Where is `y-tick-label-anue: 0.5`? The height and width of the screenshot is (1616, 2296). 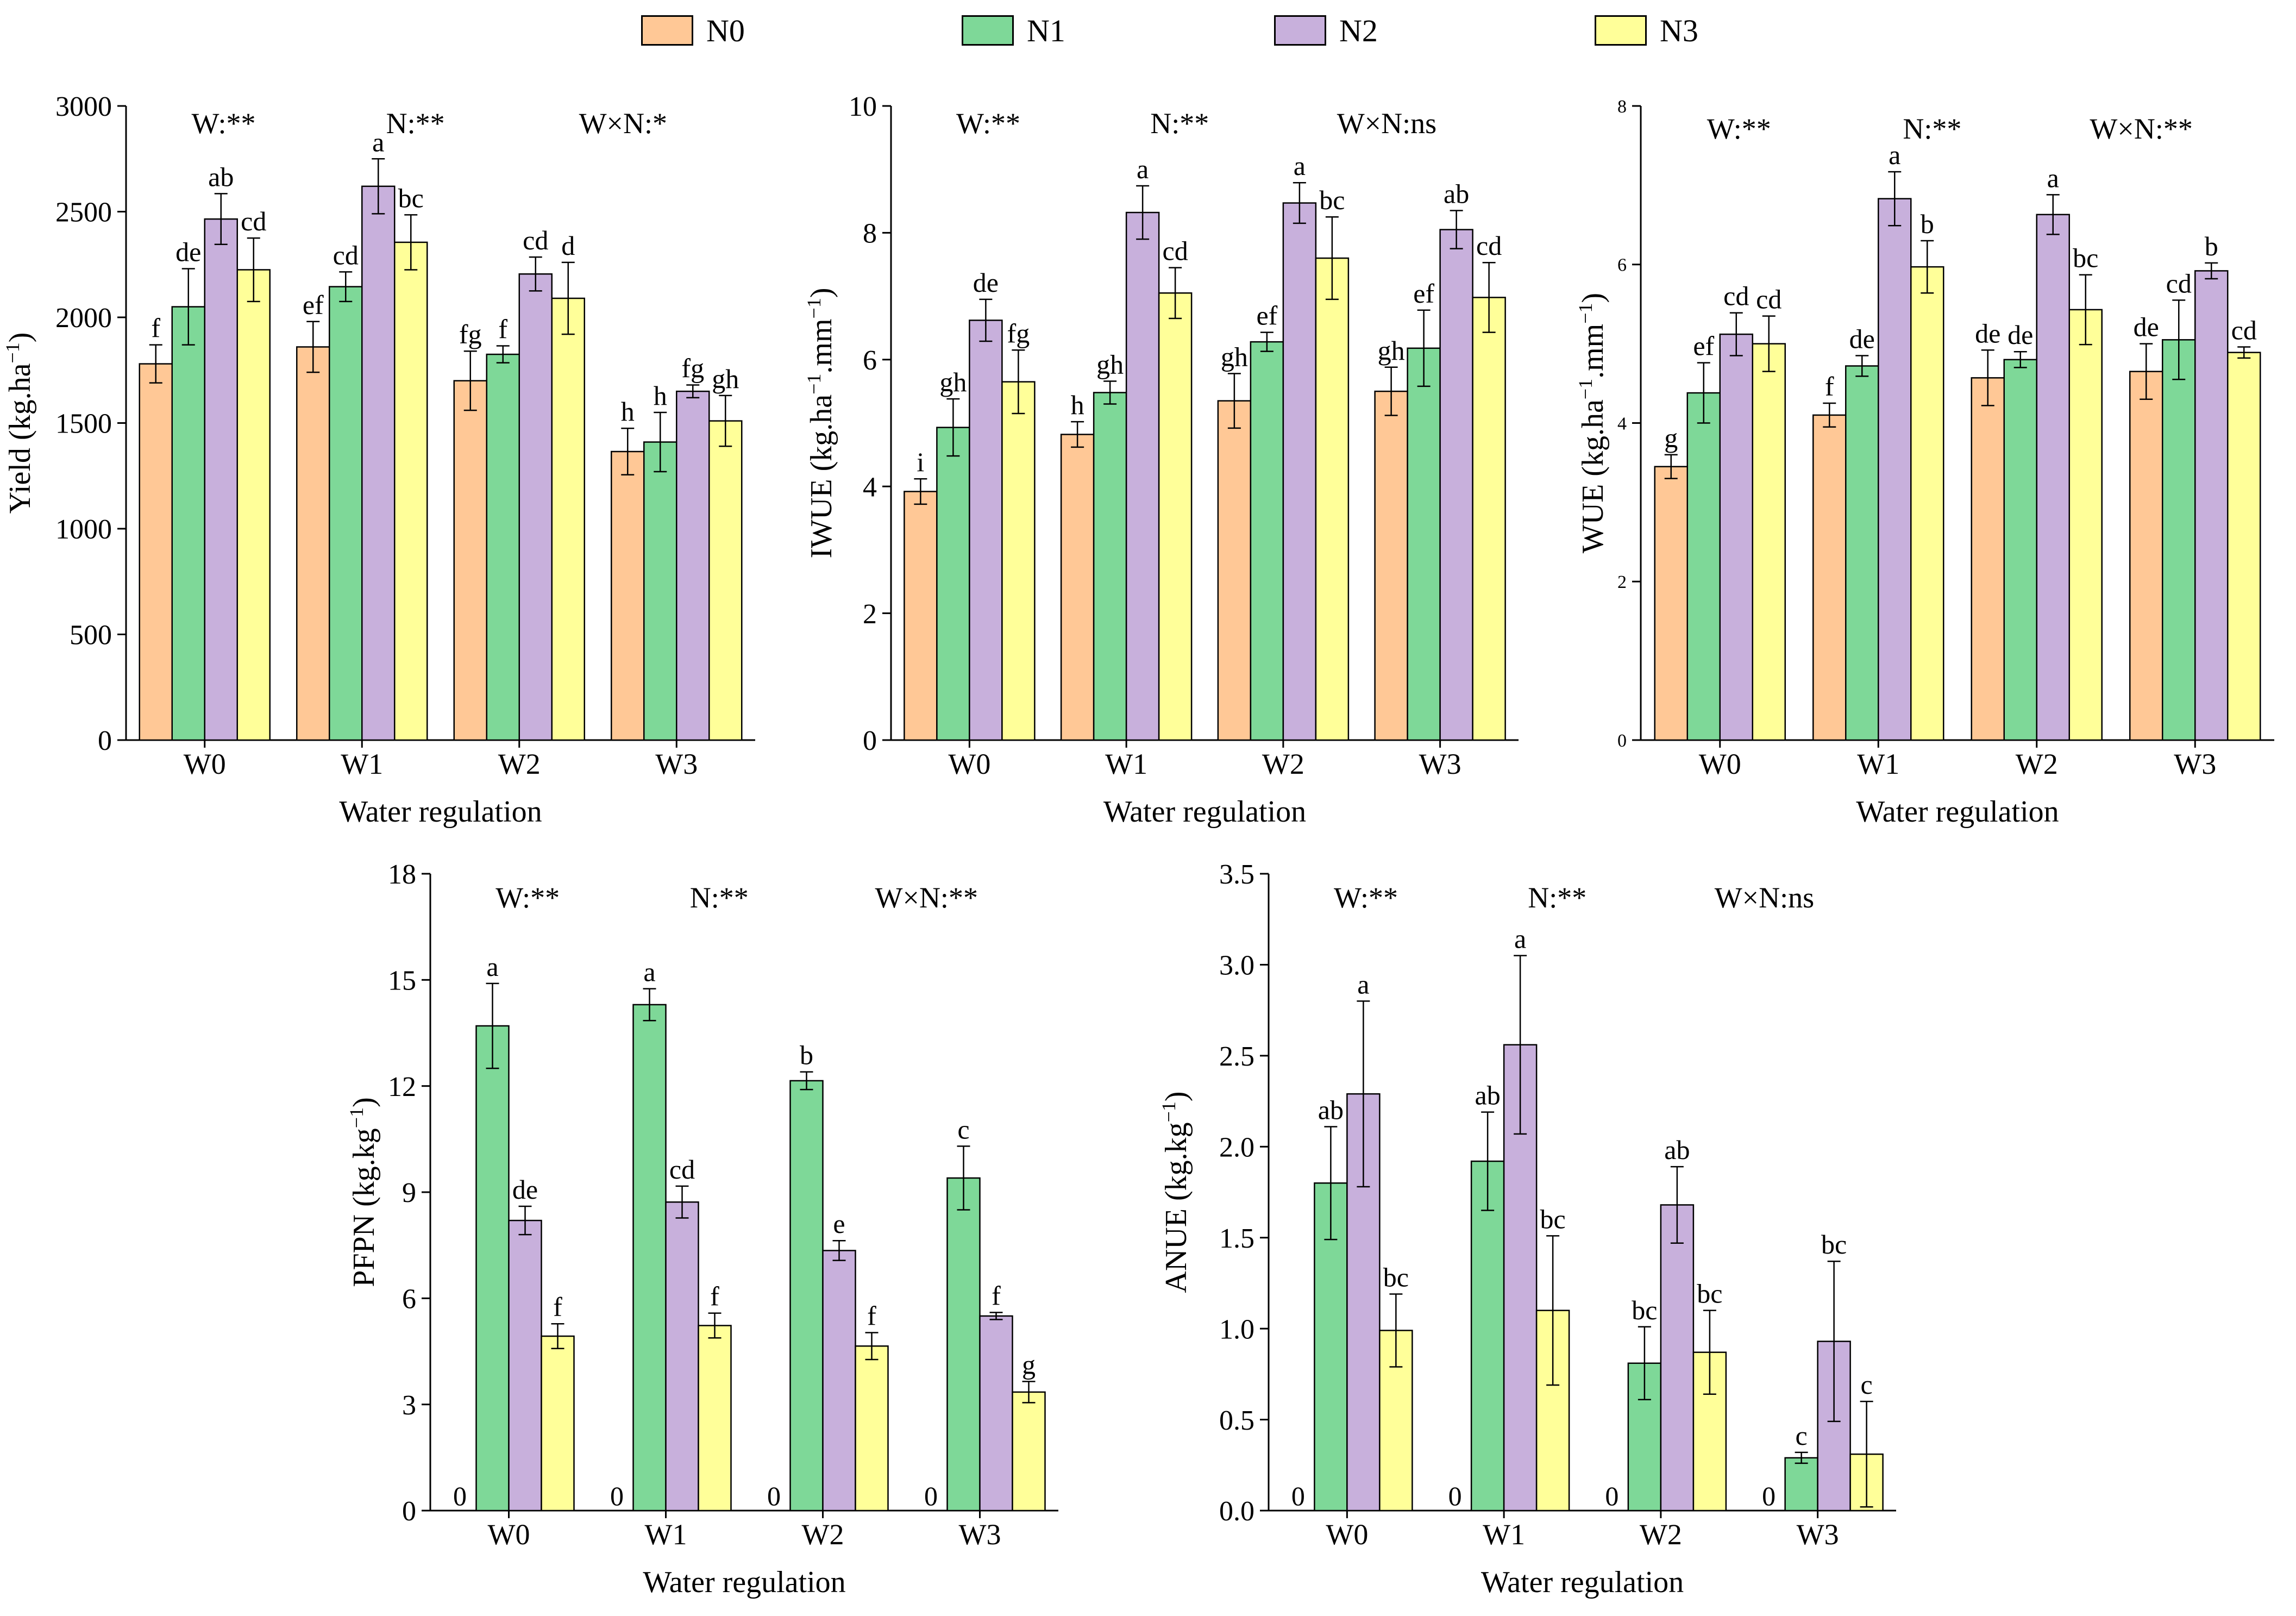
y-tick-label-anue: 0.5 is located at coordinates (1236, 1421).